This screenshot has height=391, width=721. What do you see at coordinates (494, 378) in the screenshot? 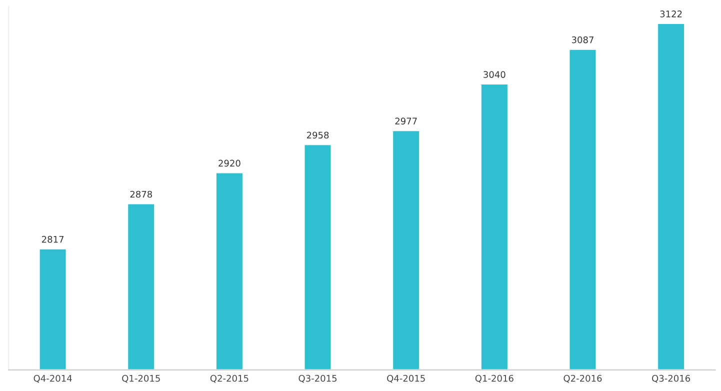
I see `x-tick-label: Q1-2016` at bounding box center [494, 378].